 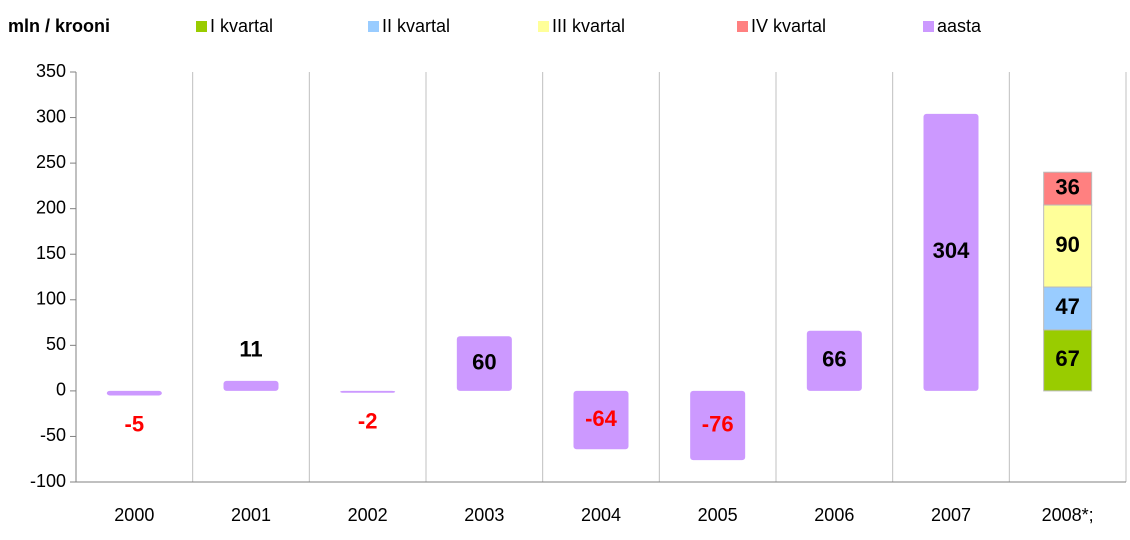 What do you see at coordinates (484, 515) in the screenshot?
I see `x-tick-label: 2003` at bounding box center [484, 515].